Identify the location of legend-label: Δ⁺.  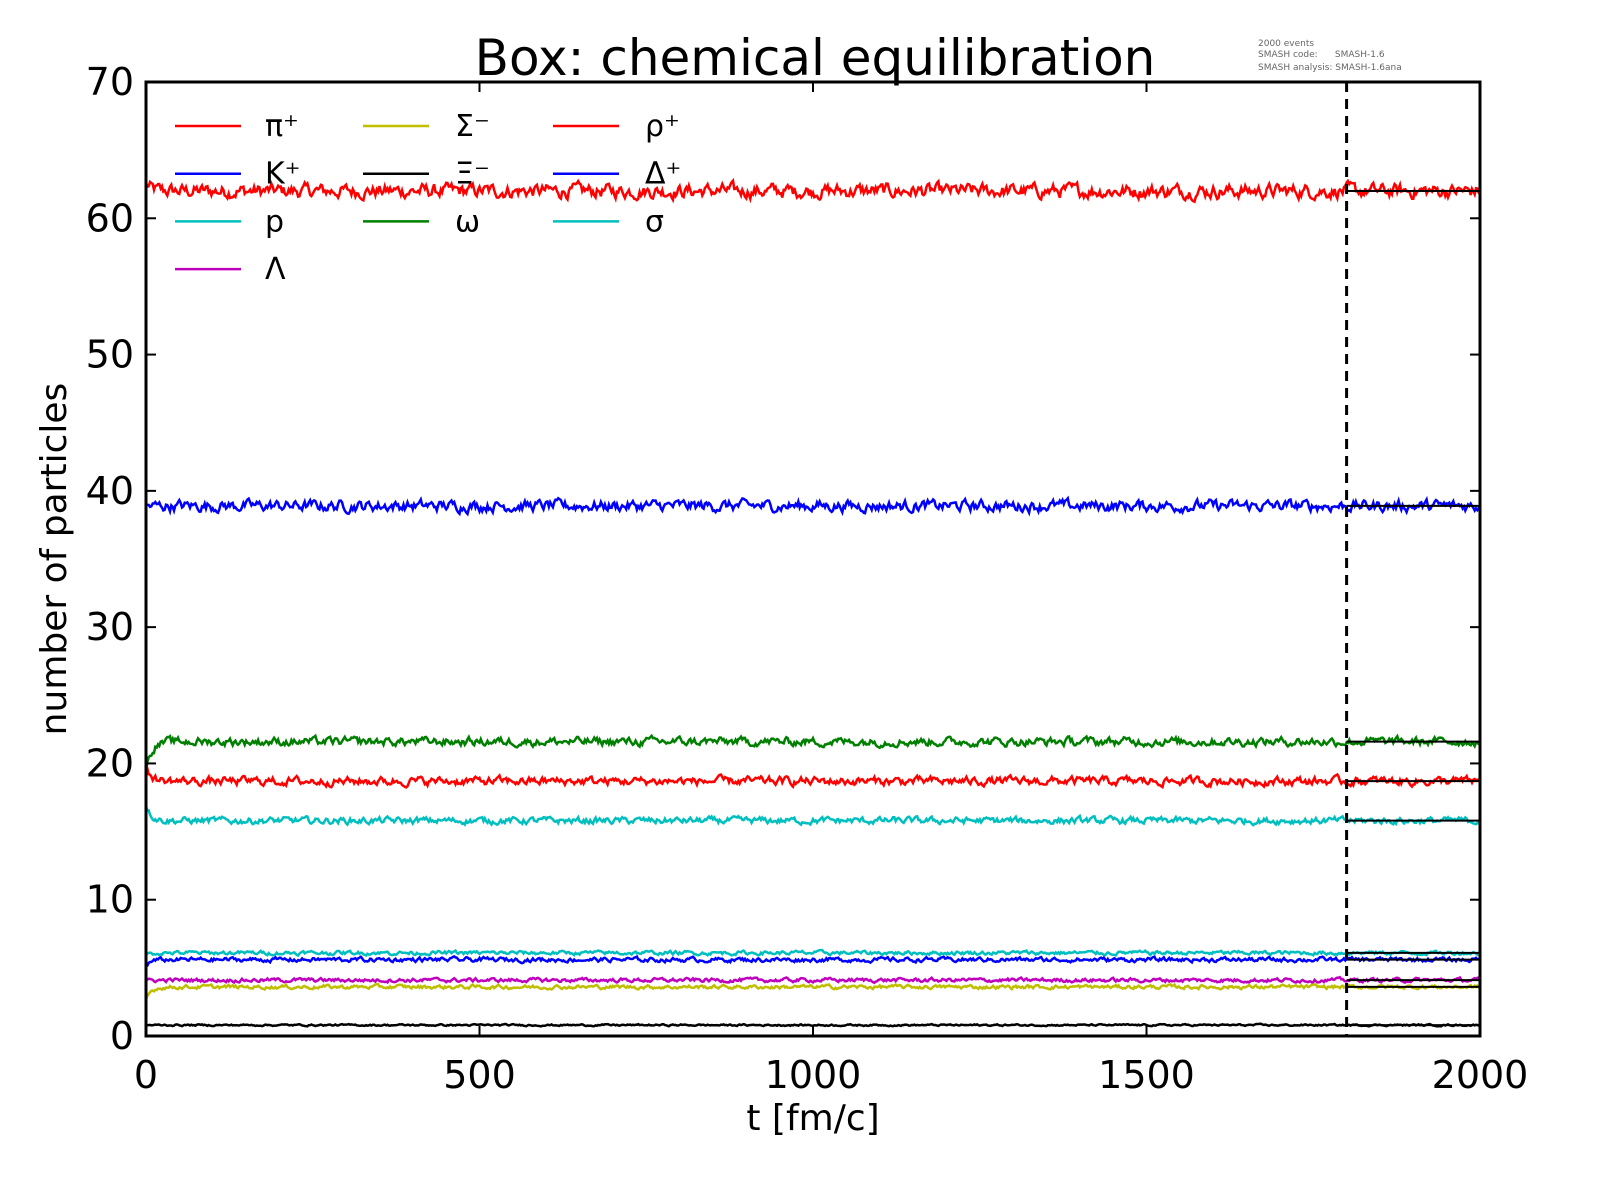
(663, 174).